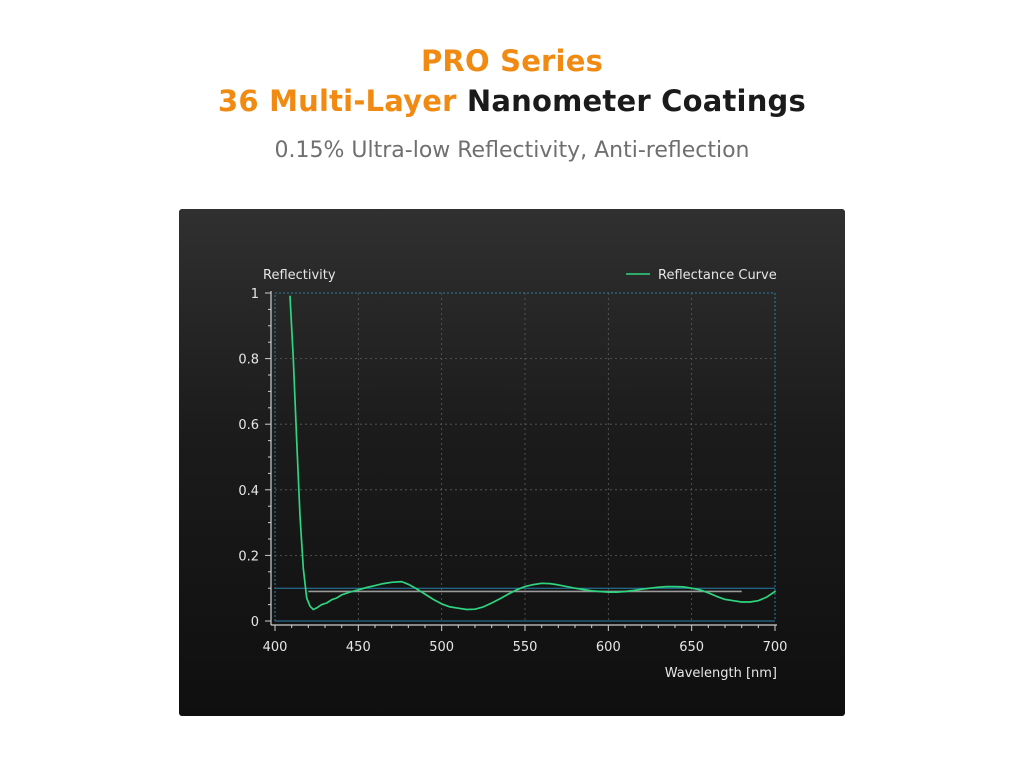 This screenshot has height=768, width=1024. Describe the element at coordinates (255, 622) in the screenshot. I see `y-tick-label: 0` at that location.